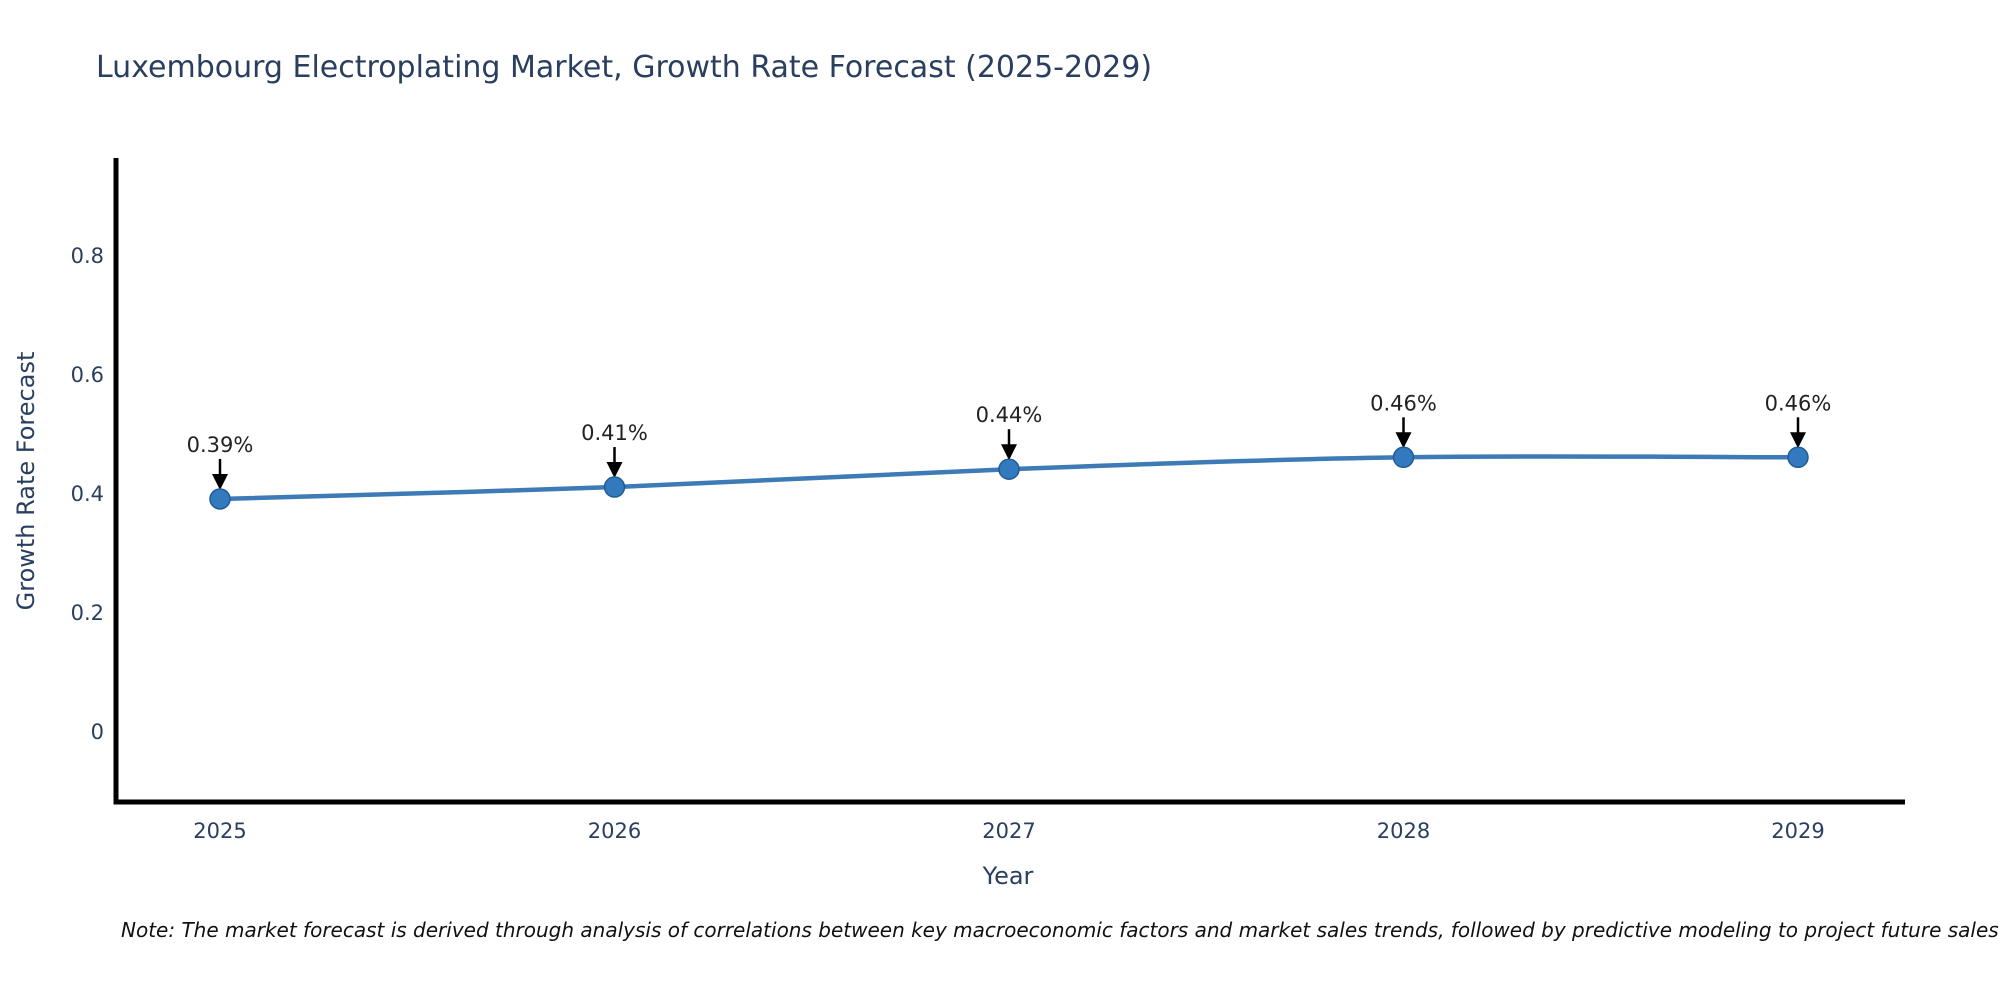  I want to click on point-value-label: 0.41%, so click(614, 433).